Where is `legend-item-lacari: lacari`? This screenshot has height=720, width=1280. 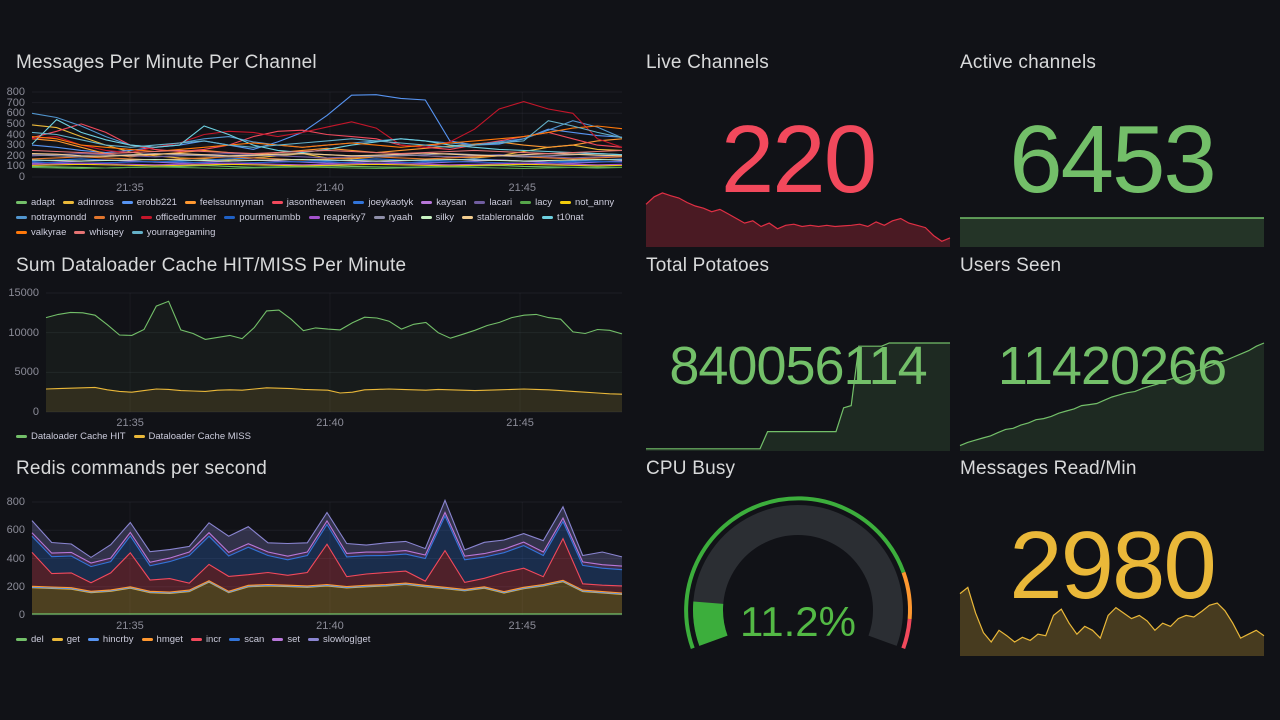 legend-item-lacari: lacari is located at coordinates (493, 202).